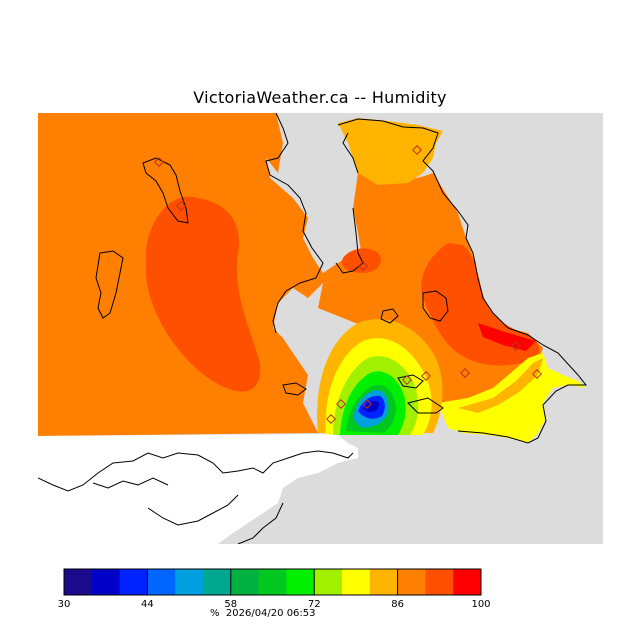  I want to click on legend-tick-label: 100, so click(480, 604).